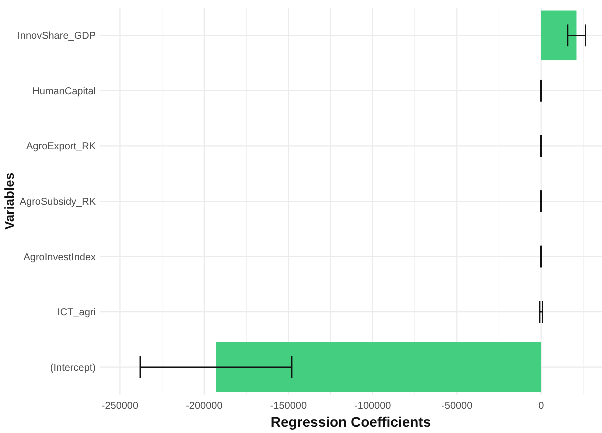 The image size is (602, 433). What do you see at coordinates (289, 406) in the screenshot?
I see `x-tick-label: -150000` at bounding box center [289, 406].